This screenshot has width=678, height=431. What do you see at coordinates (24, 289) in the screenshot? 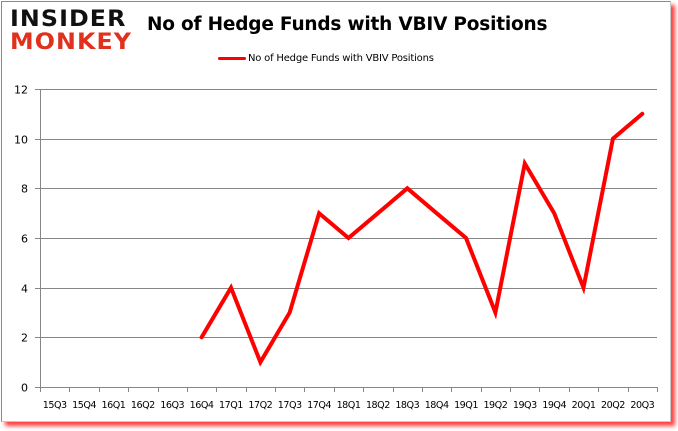
I see `y-tick-label: 4` at bounding box center [24, 289].